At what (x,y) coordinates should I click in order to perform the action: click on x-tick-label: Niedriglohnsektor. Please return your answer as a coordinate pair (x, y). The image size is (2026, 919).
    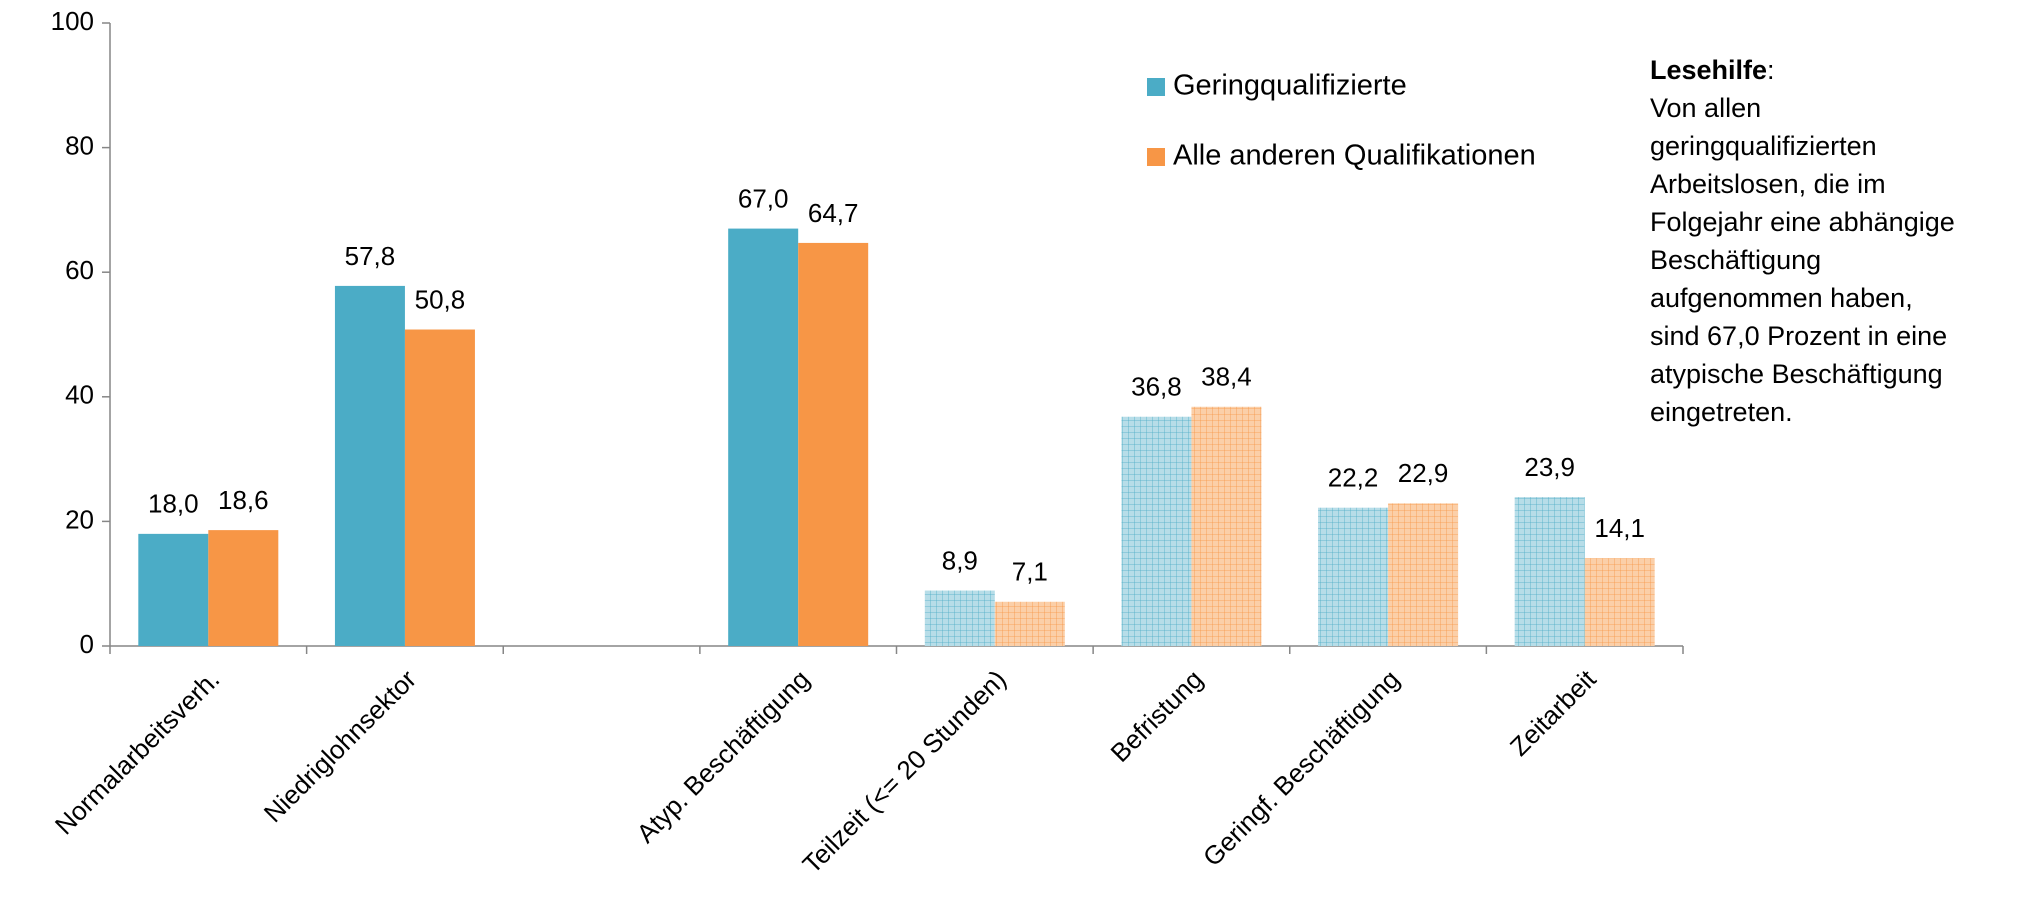
    Looking at the image, I should click on (340, 746).